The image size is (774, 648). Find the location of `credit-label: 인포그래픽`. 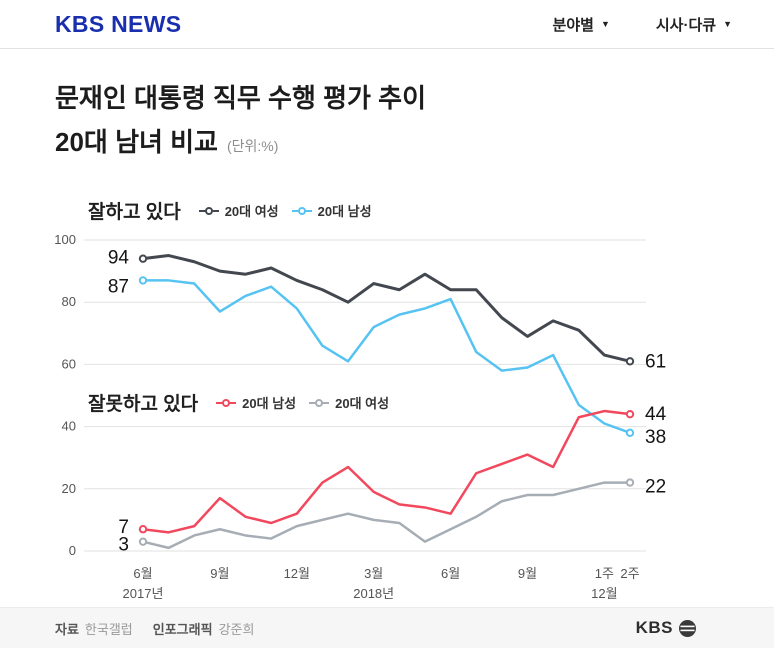

credit-label: 인포그래픽 is located at coordinates (182, 629).